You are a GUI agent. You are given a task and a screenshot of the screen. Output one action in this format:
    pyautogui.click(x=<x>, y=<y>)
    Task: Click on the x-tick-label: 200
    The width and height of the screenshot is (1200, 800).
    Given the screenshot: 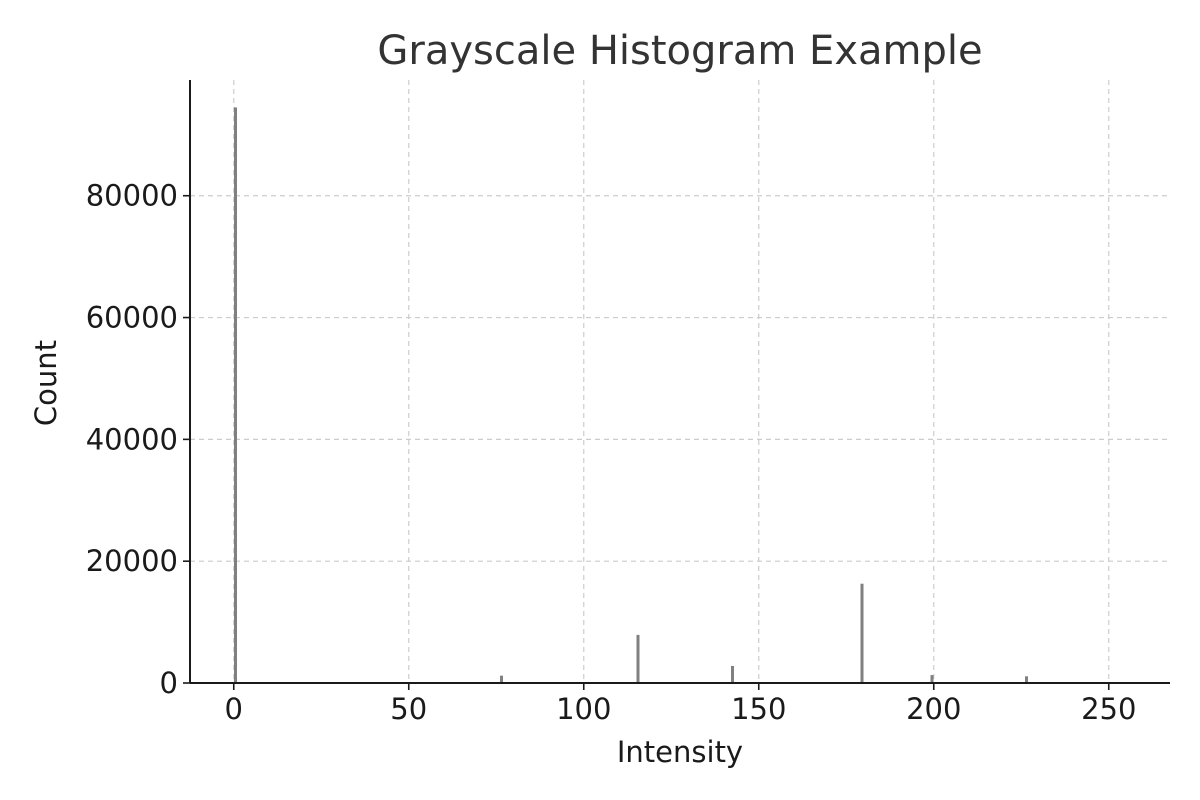 What is the action you would take?
    pyautogui.click(x=933, y=709)
    